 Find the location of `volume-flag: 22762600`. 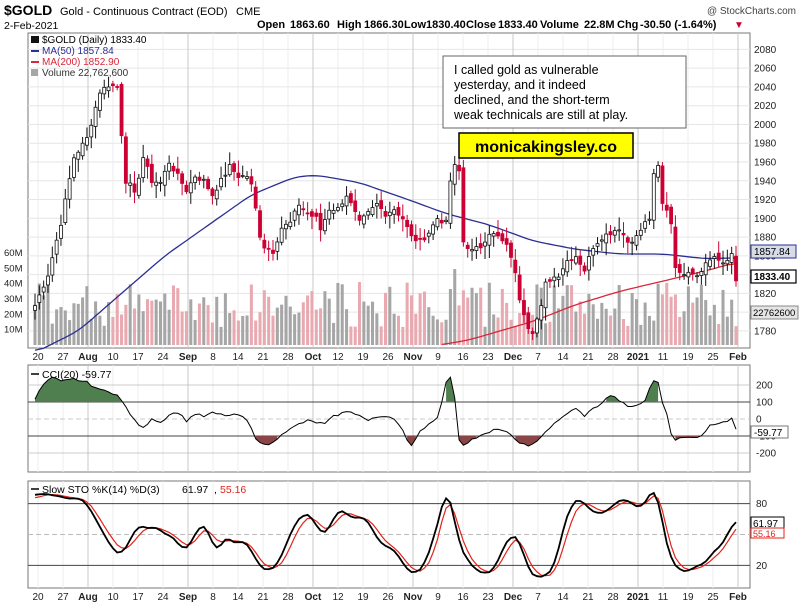

volume-flag: 22762600 is located at coordinates (774, 312).